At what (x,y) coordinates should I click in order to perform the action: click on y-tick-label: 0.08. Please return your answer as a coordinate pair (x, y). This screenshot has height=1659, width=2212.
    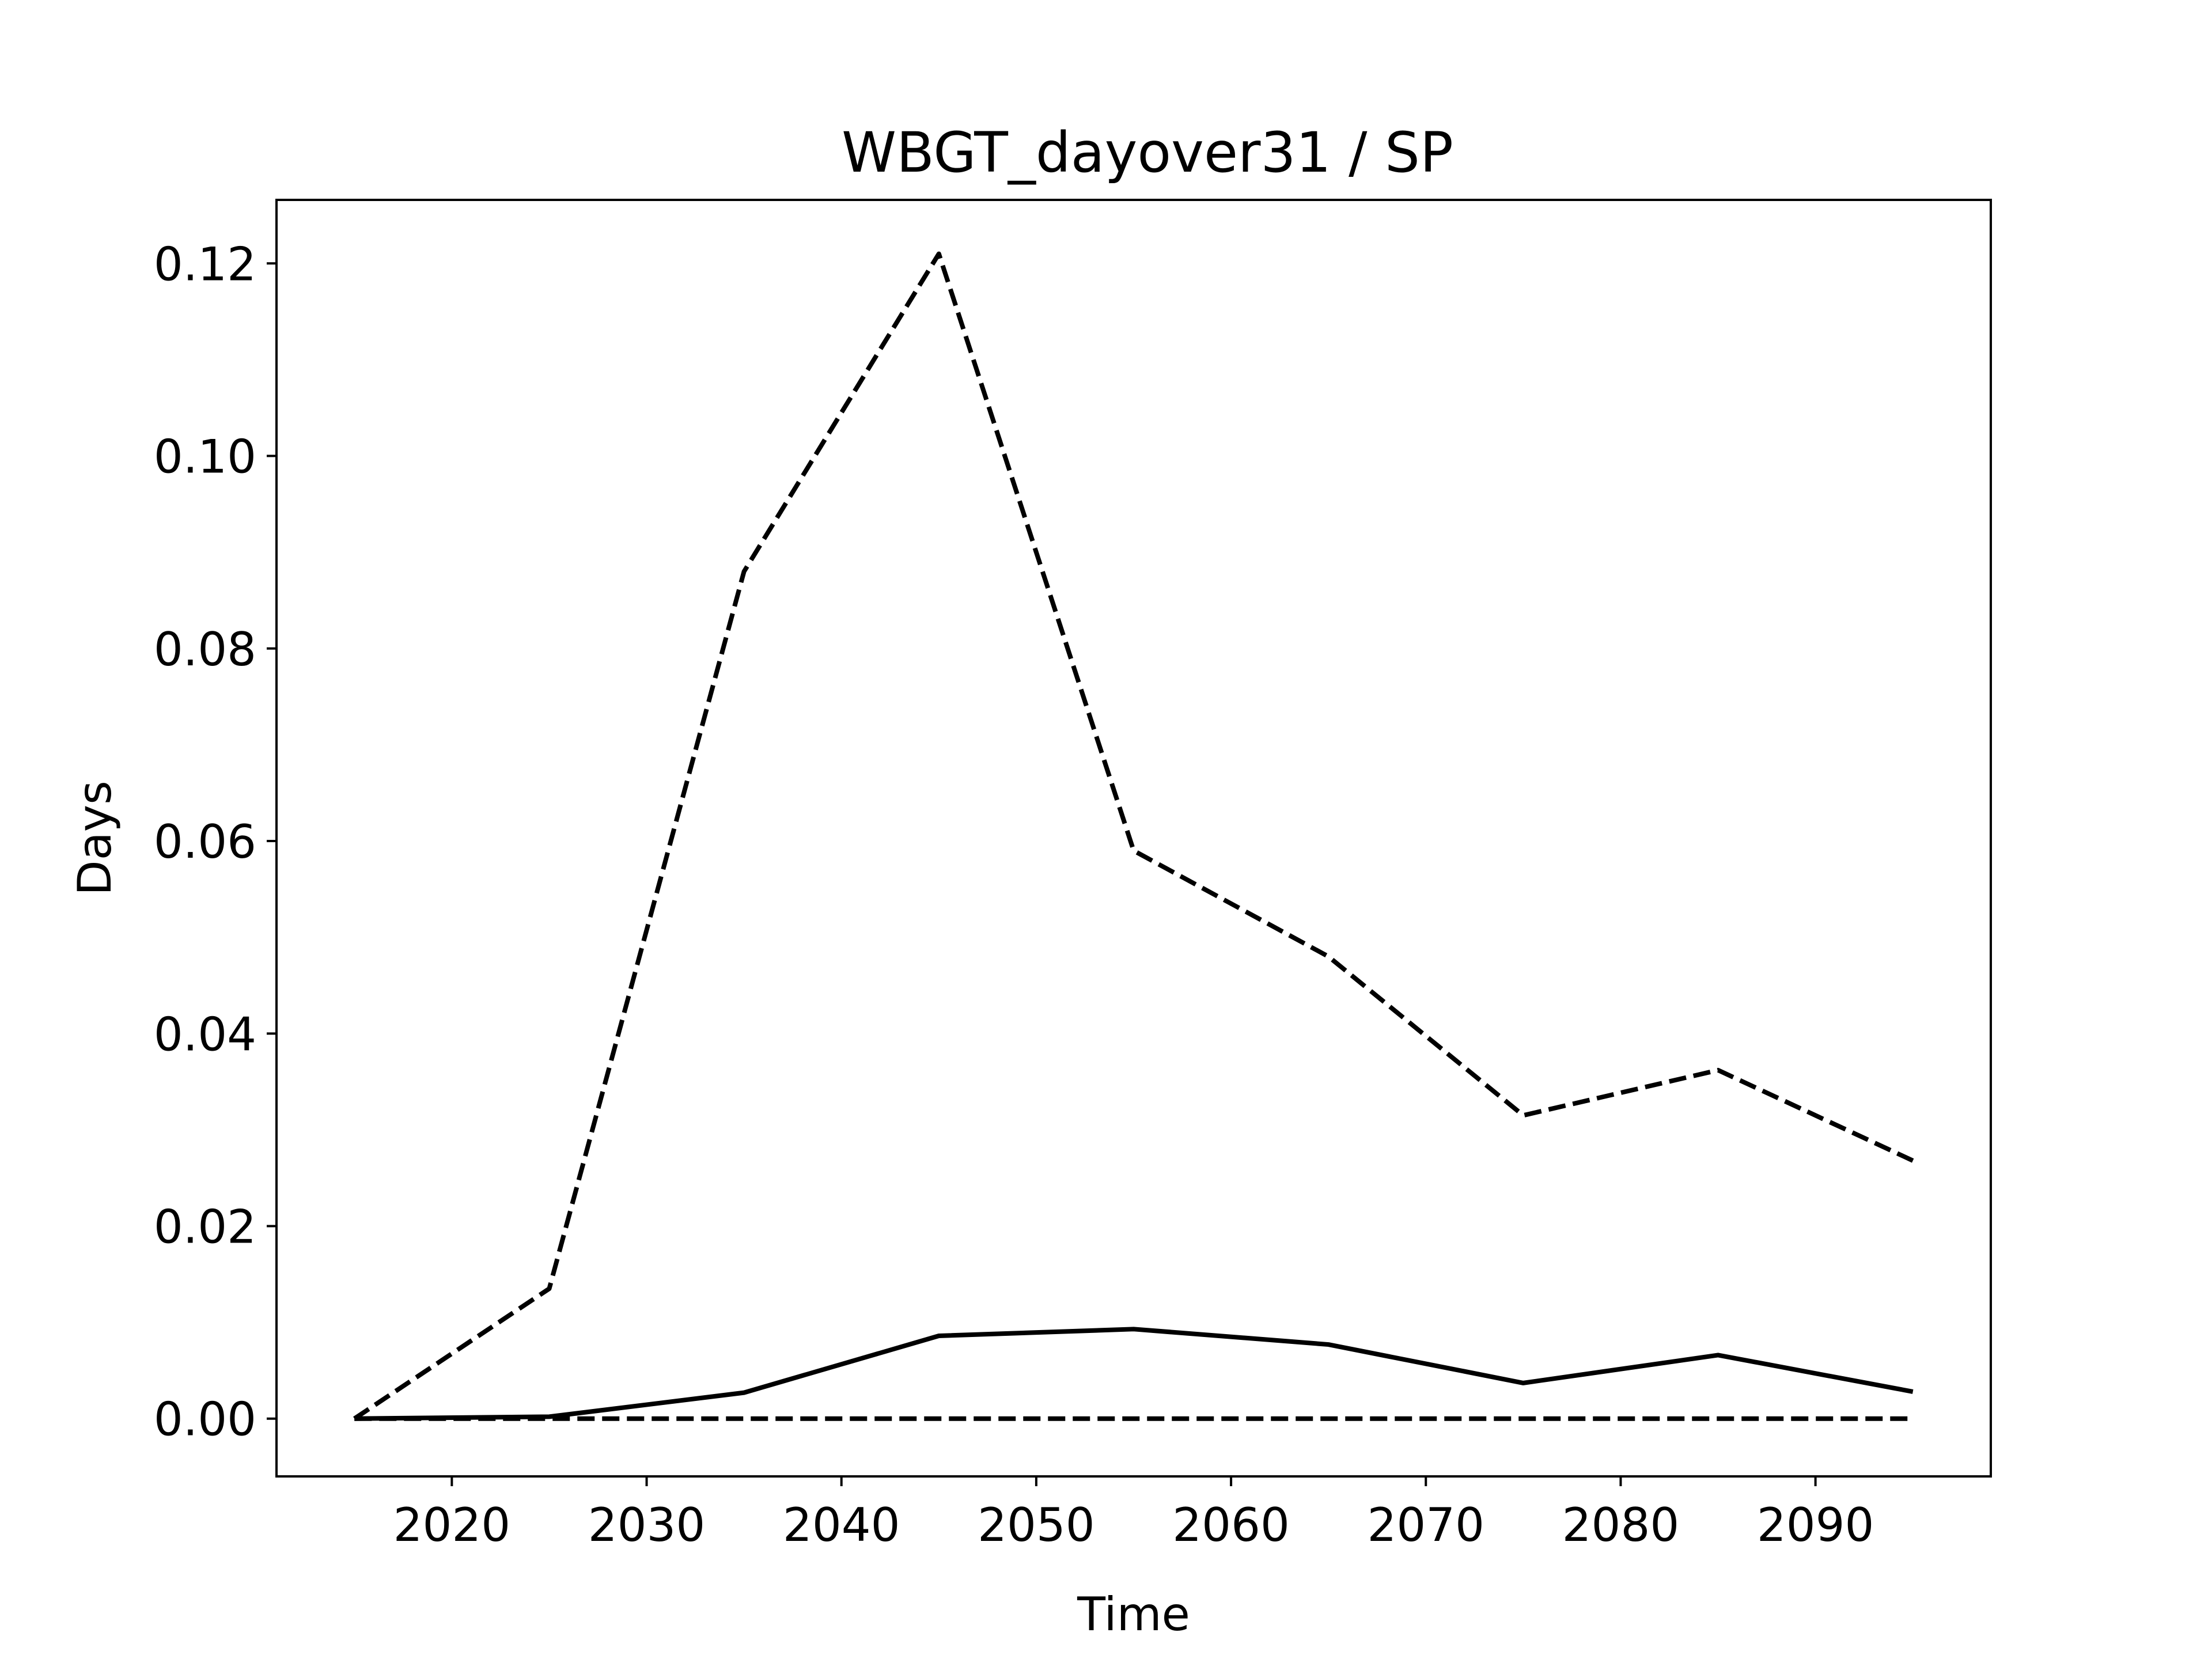
    Looking at the image, I should click on (205, 649).